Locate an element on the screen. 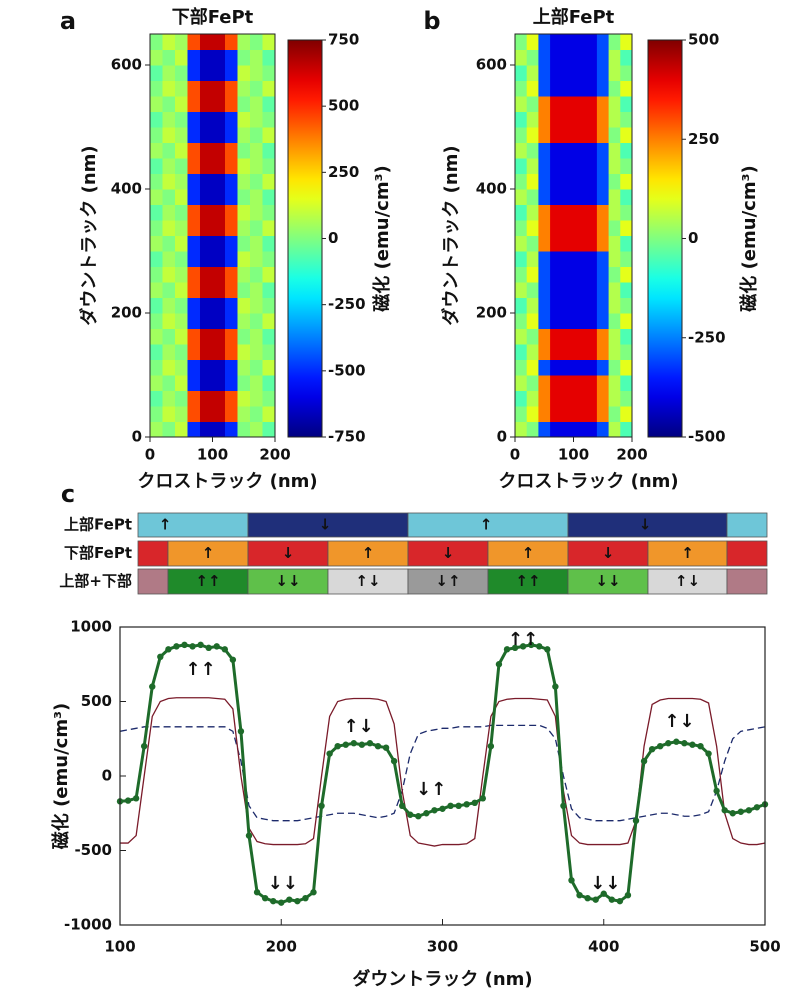  x-tick-label: 300 is located at coordinates (442, 947).